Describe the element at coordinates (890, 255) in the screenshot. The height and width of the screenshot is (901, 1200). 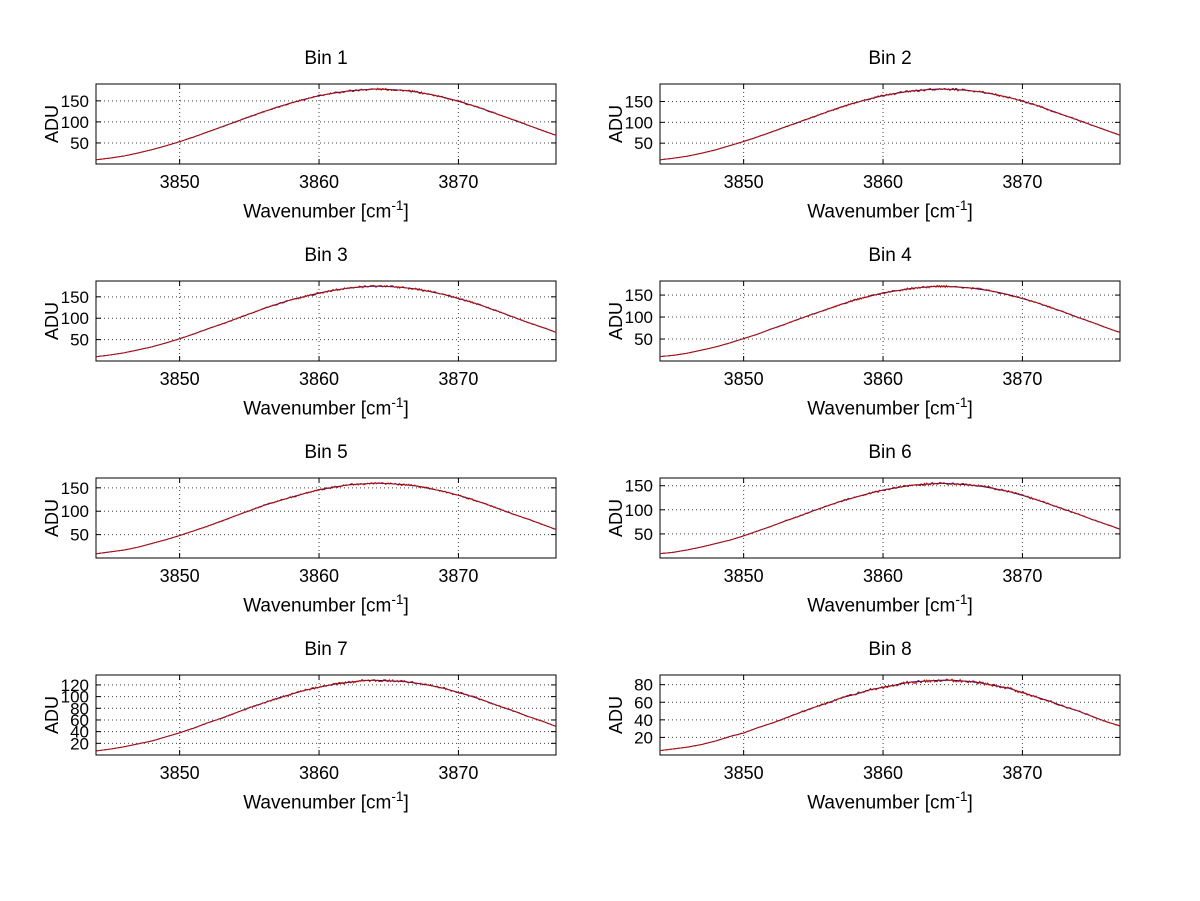
I see `chart-title: Bin 4` at that location.